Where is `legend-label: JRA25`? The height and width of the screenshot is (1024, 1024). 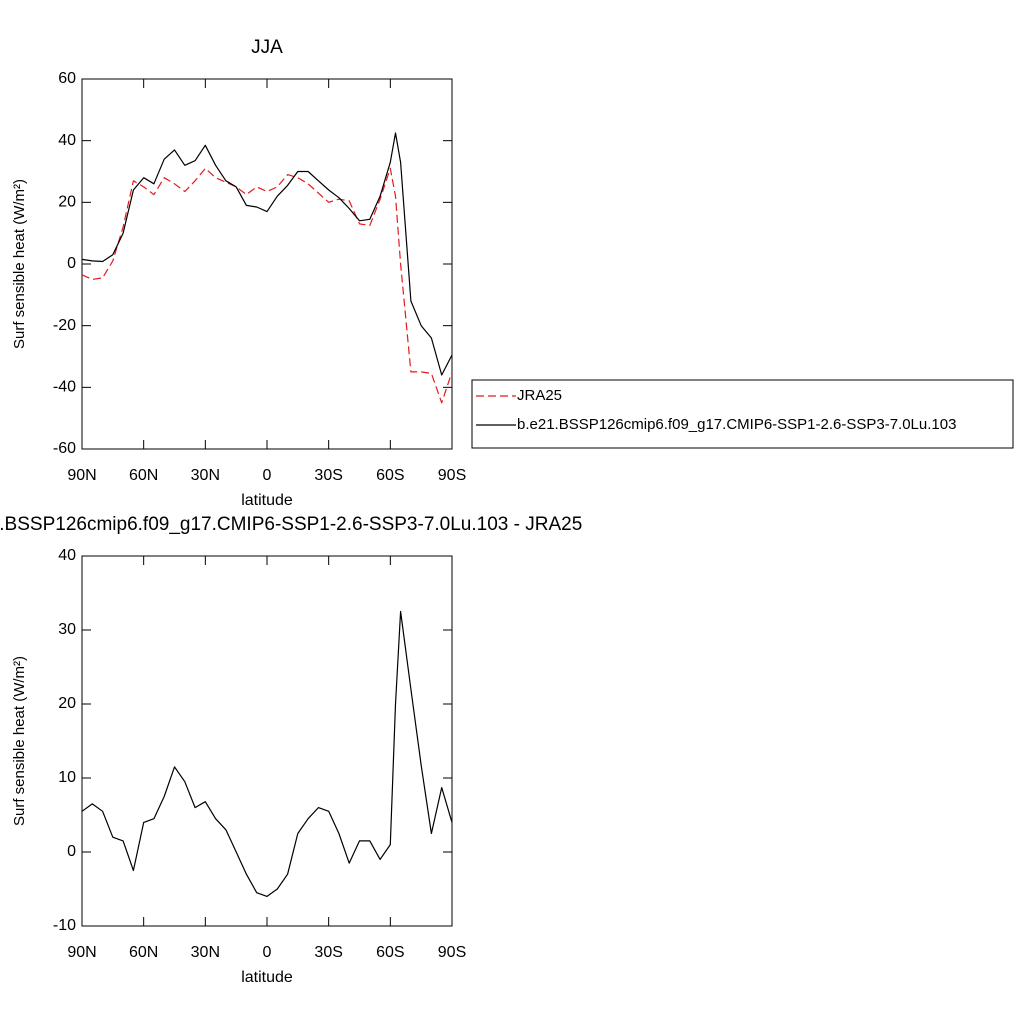 legend-label: JRA25 is located at coordinates (539, 395).